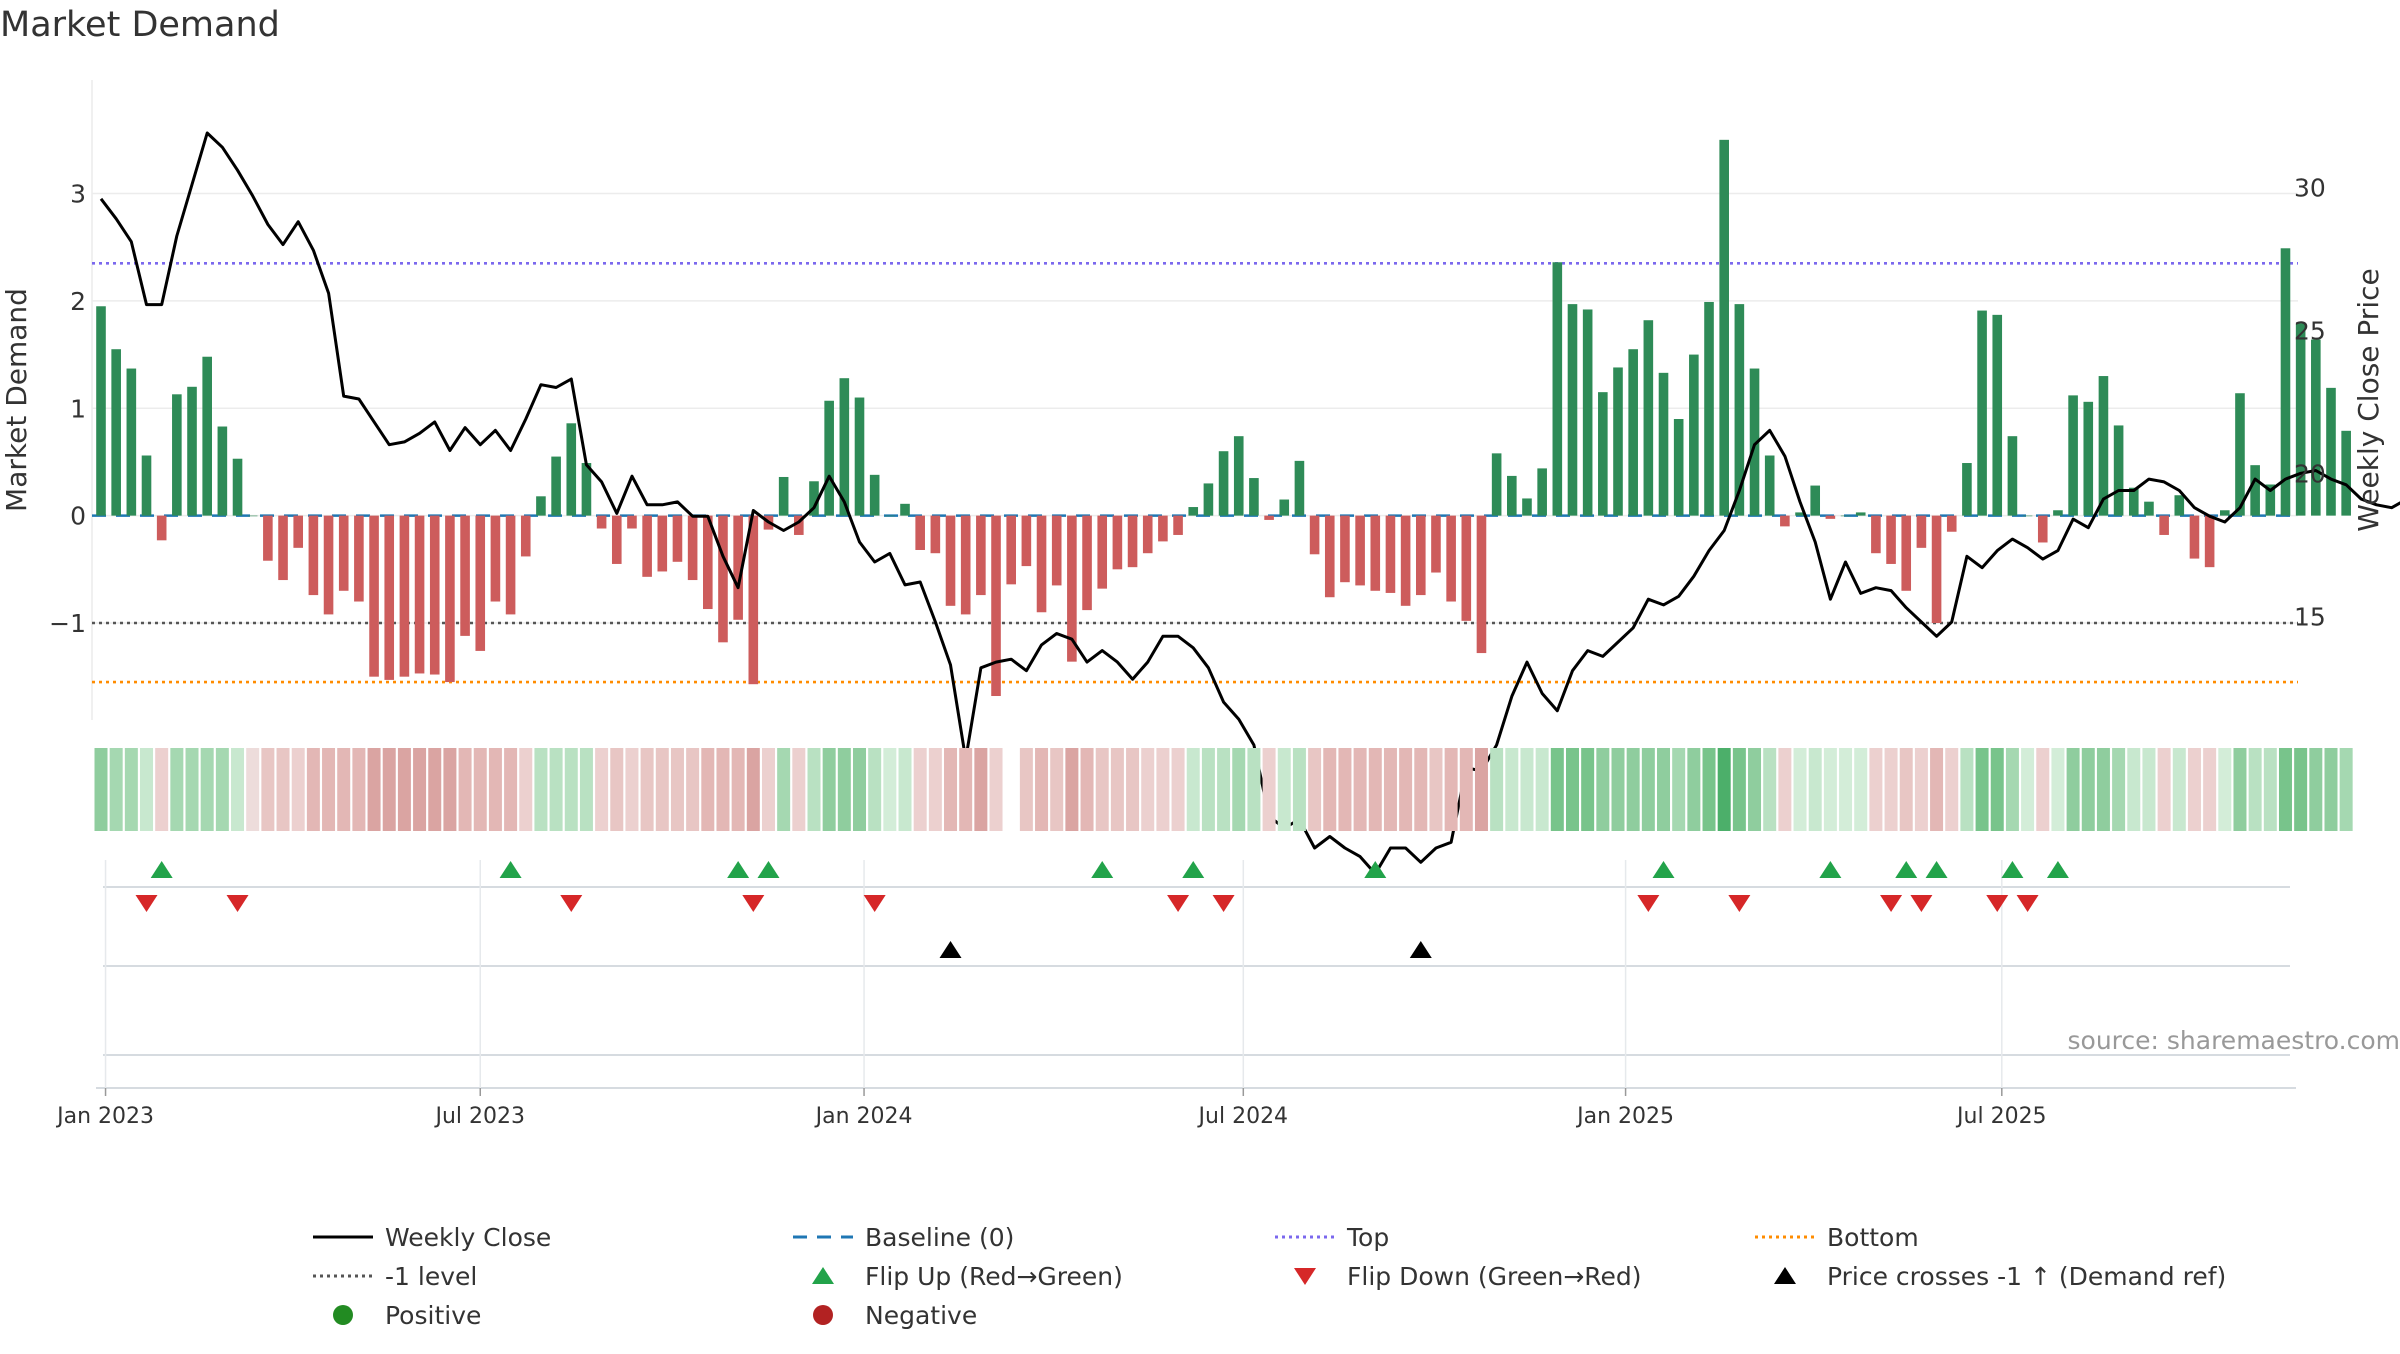  I want to click on cross-marker, so click(1421, 949).